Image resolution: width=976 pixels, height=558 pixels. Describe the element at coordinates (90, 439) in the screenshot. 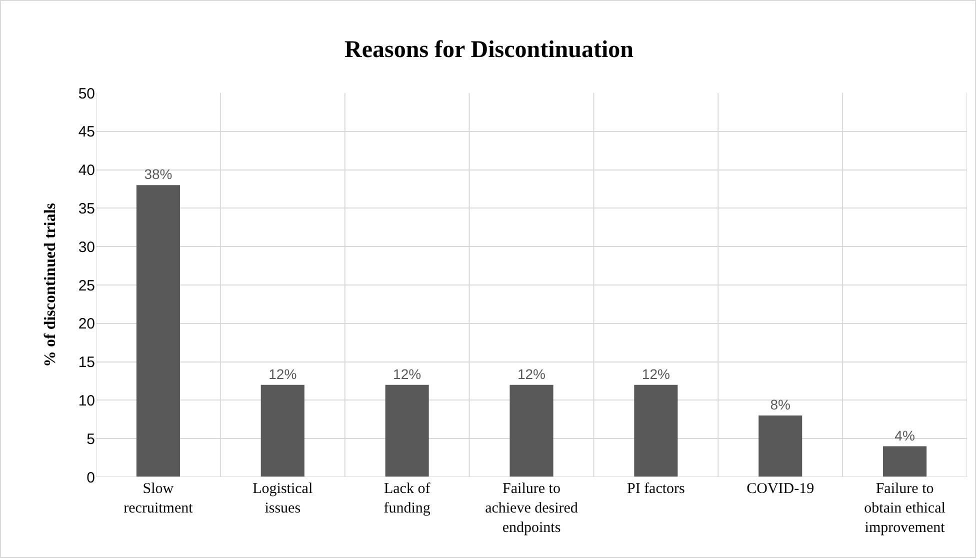

I see `y-tick-label: 5` at that location.